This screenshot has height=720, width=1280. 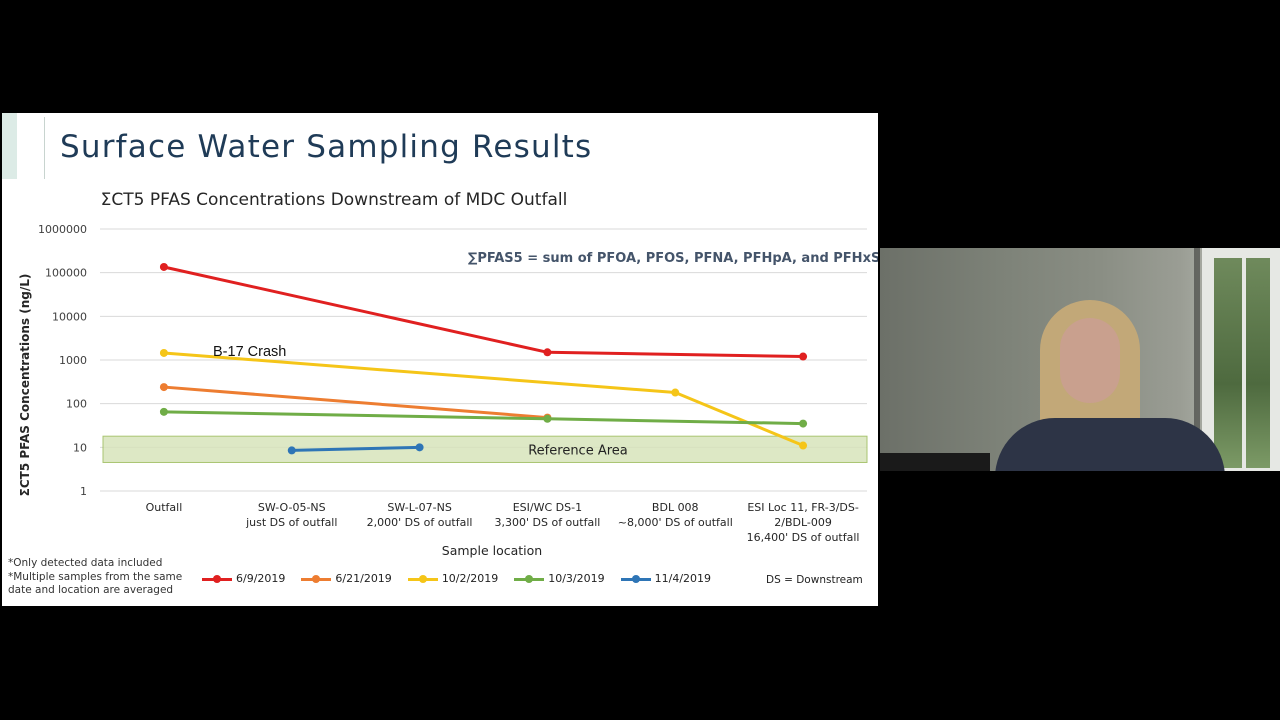 What do you see at coordinates (291, 515) in the screenshot?
I see `x-tick-label: SW-O-05-NS just DS of outfall` at bounding box center [291, 515].